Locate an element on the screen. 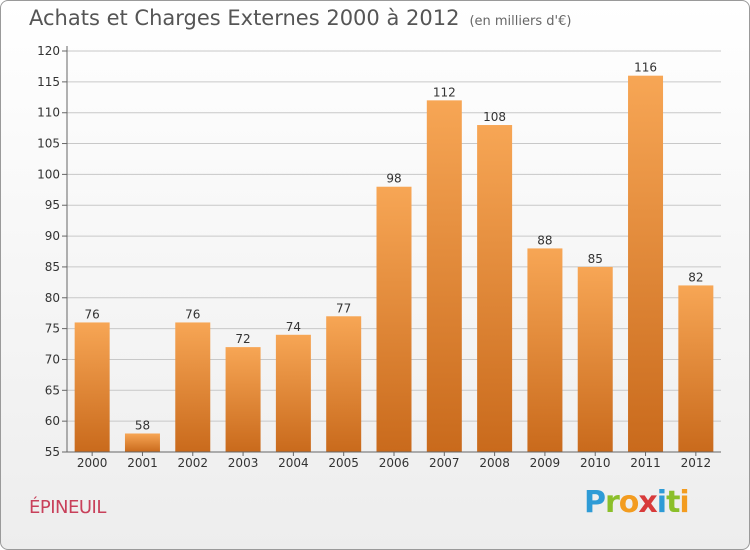  bar-2000 is located at coordinates (92, 387).